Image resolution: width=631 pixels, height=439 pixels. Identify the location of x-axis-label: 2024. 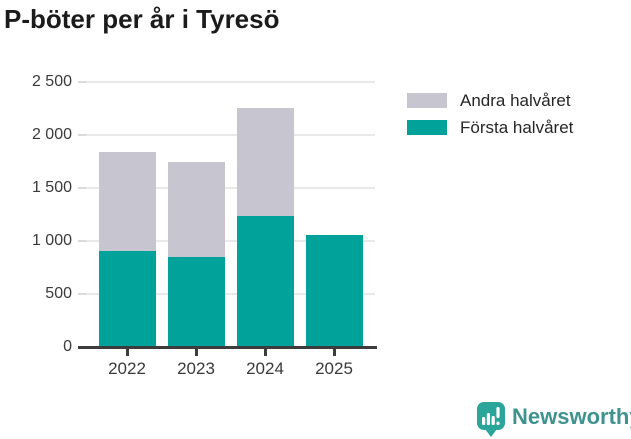
(265, 368).